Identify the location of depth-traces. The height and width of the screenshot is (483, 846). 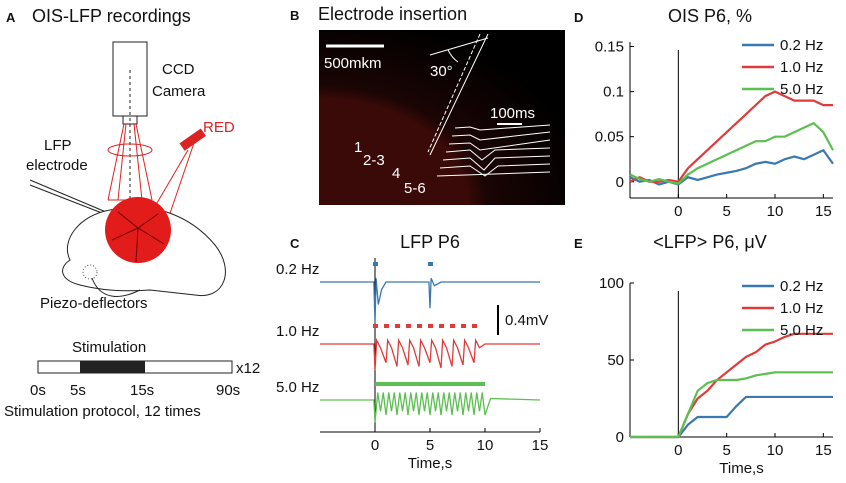
(493, 150).